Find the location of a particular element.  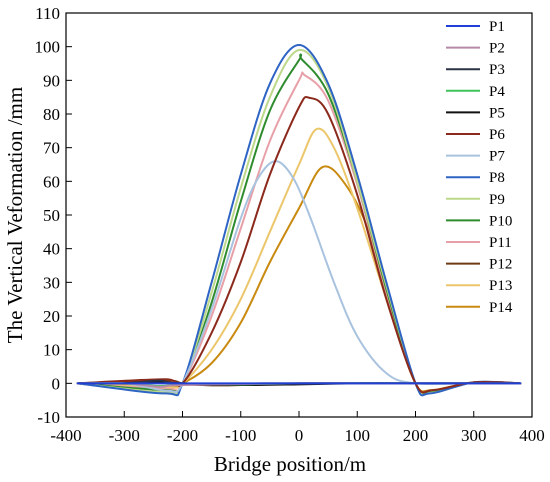

x-tick-label: 300 is located at coordinates (474, 435).